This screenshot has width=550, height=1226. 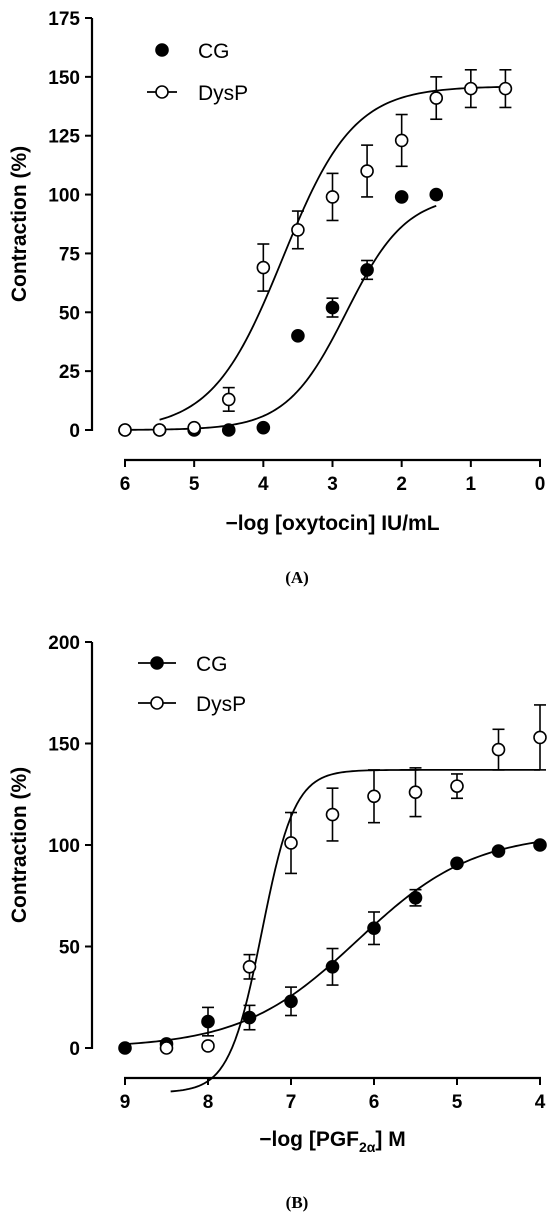 I want to click on y-tick-label: 125, so click(x=64, y=137).